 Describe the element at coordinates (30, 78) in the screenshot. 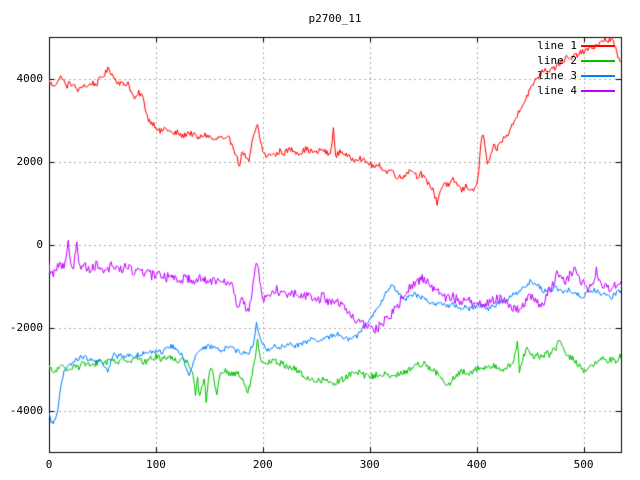

I see `y-tick-label: 4000` at that location.